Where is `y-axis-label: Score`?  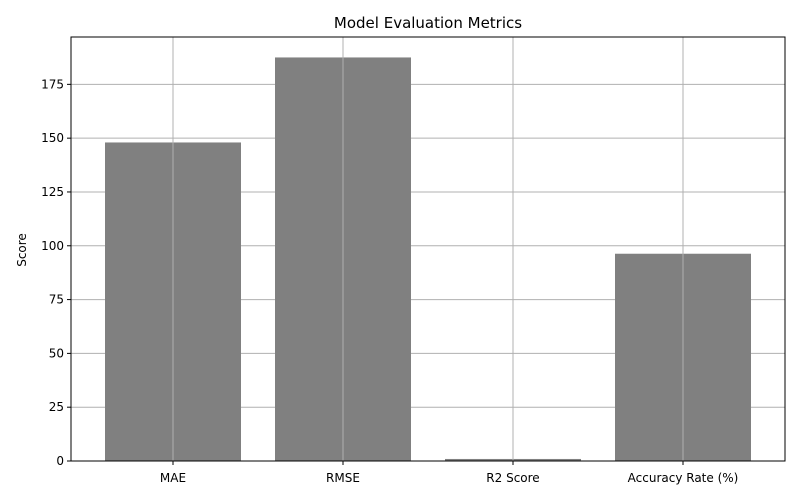 y-axis-label: Score is located at coordinates (22, 250).